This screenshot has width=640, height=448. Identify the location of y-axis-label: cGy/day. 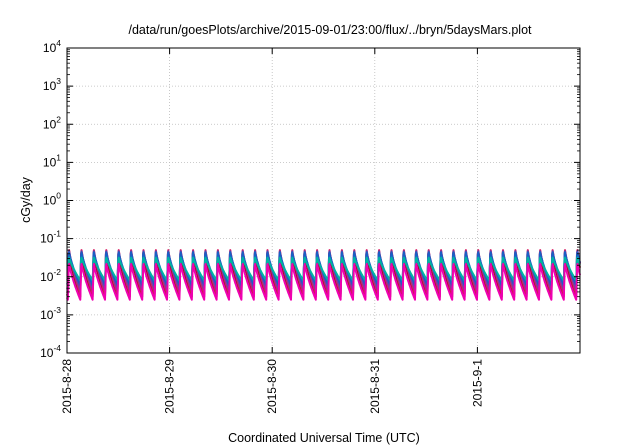
(26, 199).